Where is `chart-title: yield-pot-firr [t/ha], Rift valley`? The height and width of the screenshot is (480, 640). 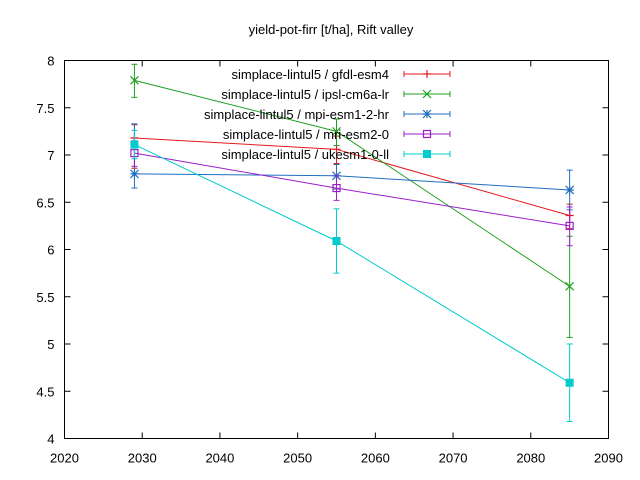 chart-title: yield-pot-firr [t/ha], Rift valley is located at coordinates (331, 29).